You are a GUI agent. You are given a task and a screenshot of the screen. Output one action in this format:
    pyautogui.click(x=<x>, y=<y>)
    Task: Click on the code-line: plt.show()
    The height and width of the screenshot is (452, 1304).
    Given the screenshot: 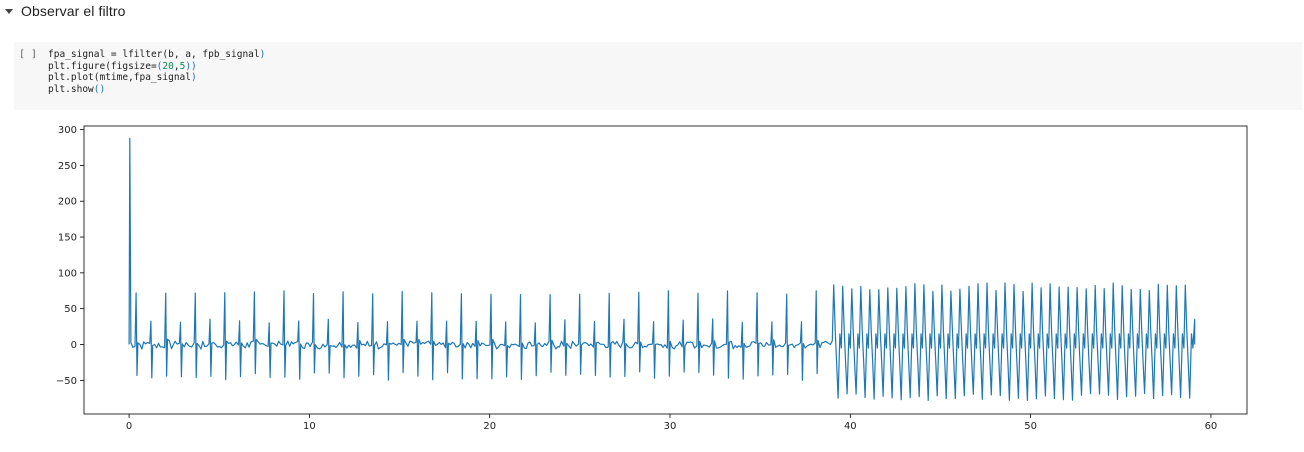 What is the action you would take?
    pyautogui.click(x=77, y=89)
    